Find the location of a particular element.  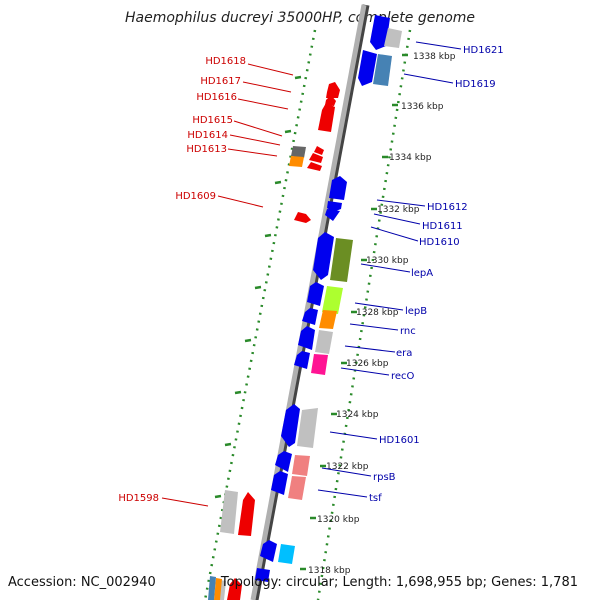

gene-bottom-steel is located at coordinates (212, 588).